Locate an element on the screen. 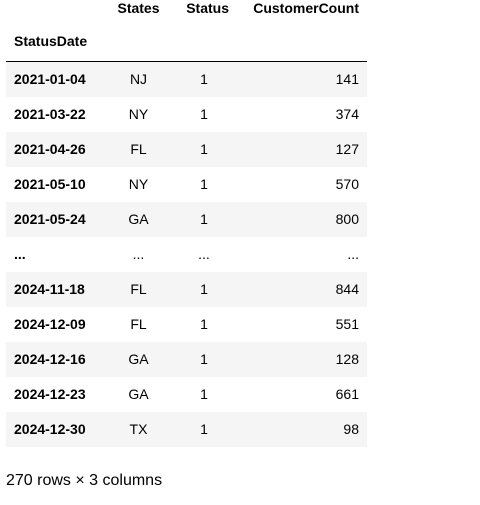 Image resolution: width=480 pixels, height=505 pixels. row-index-cell: 2024-11-18 is located at coordinates (49, 289).